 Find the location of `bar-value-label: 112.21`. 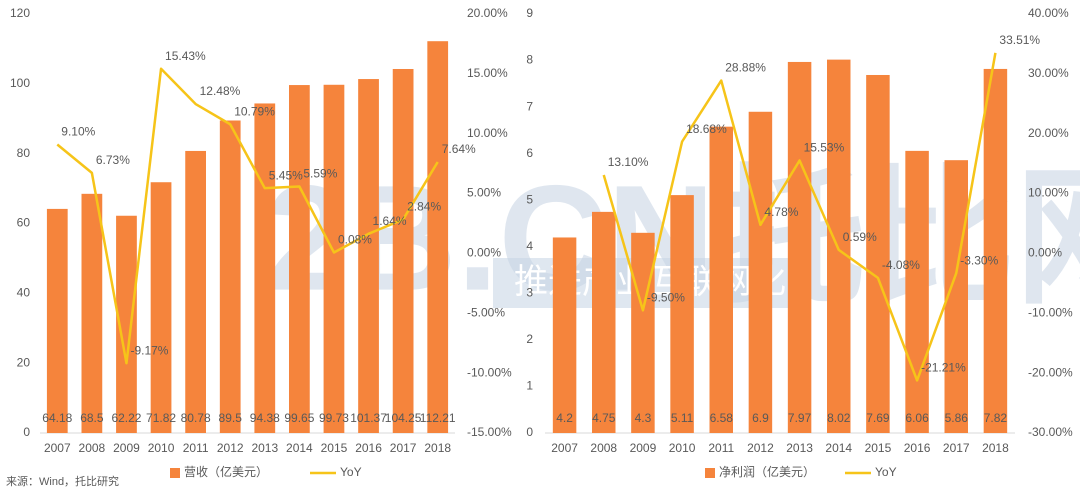

bar-value-label: 112.21 is located at coordinates (438, 418).